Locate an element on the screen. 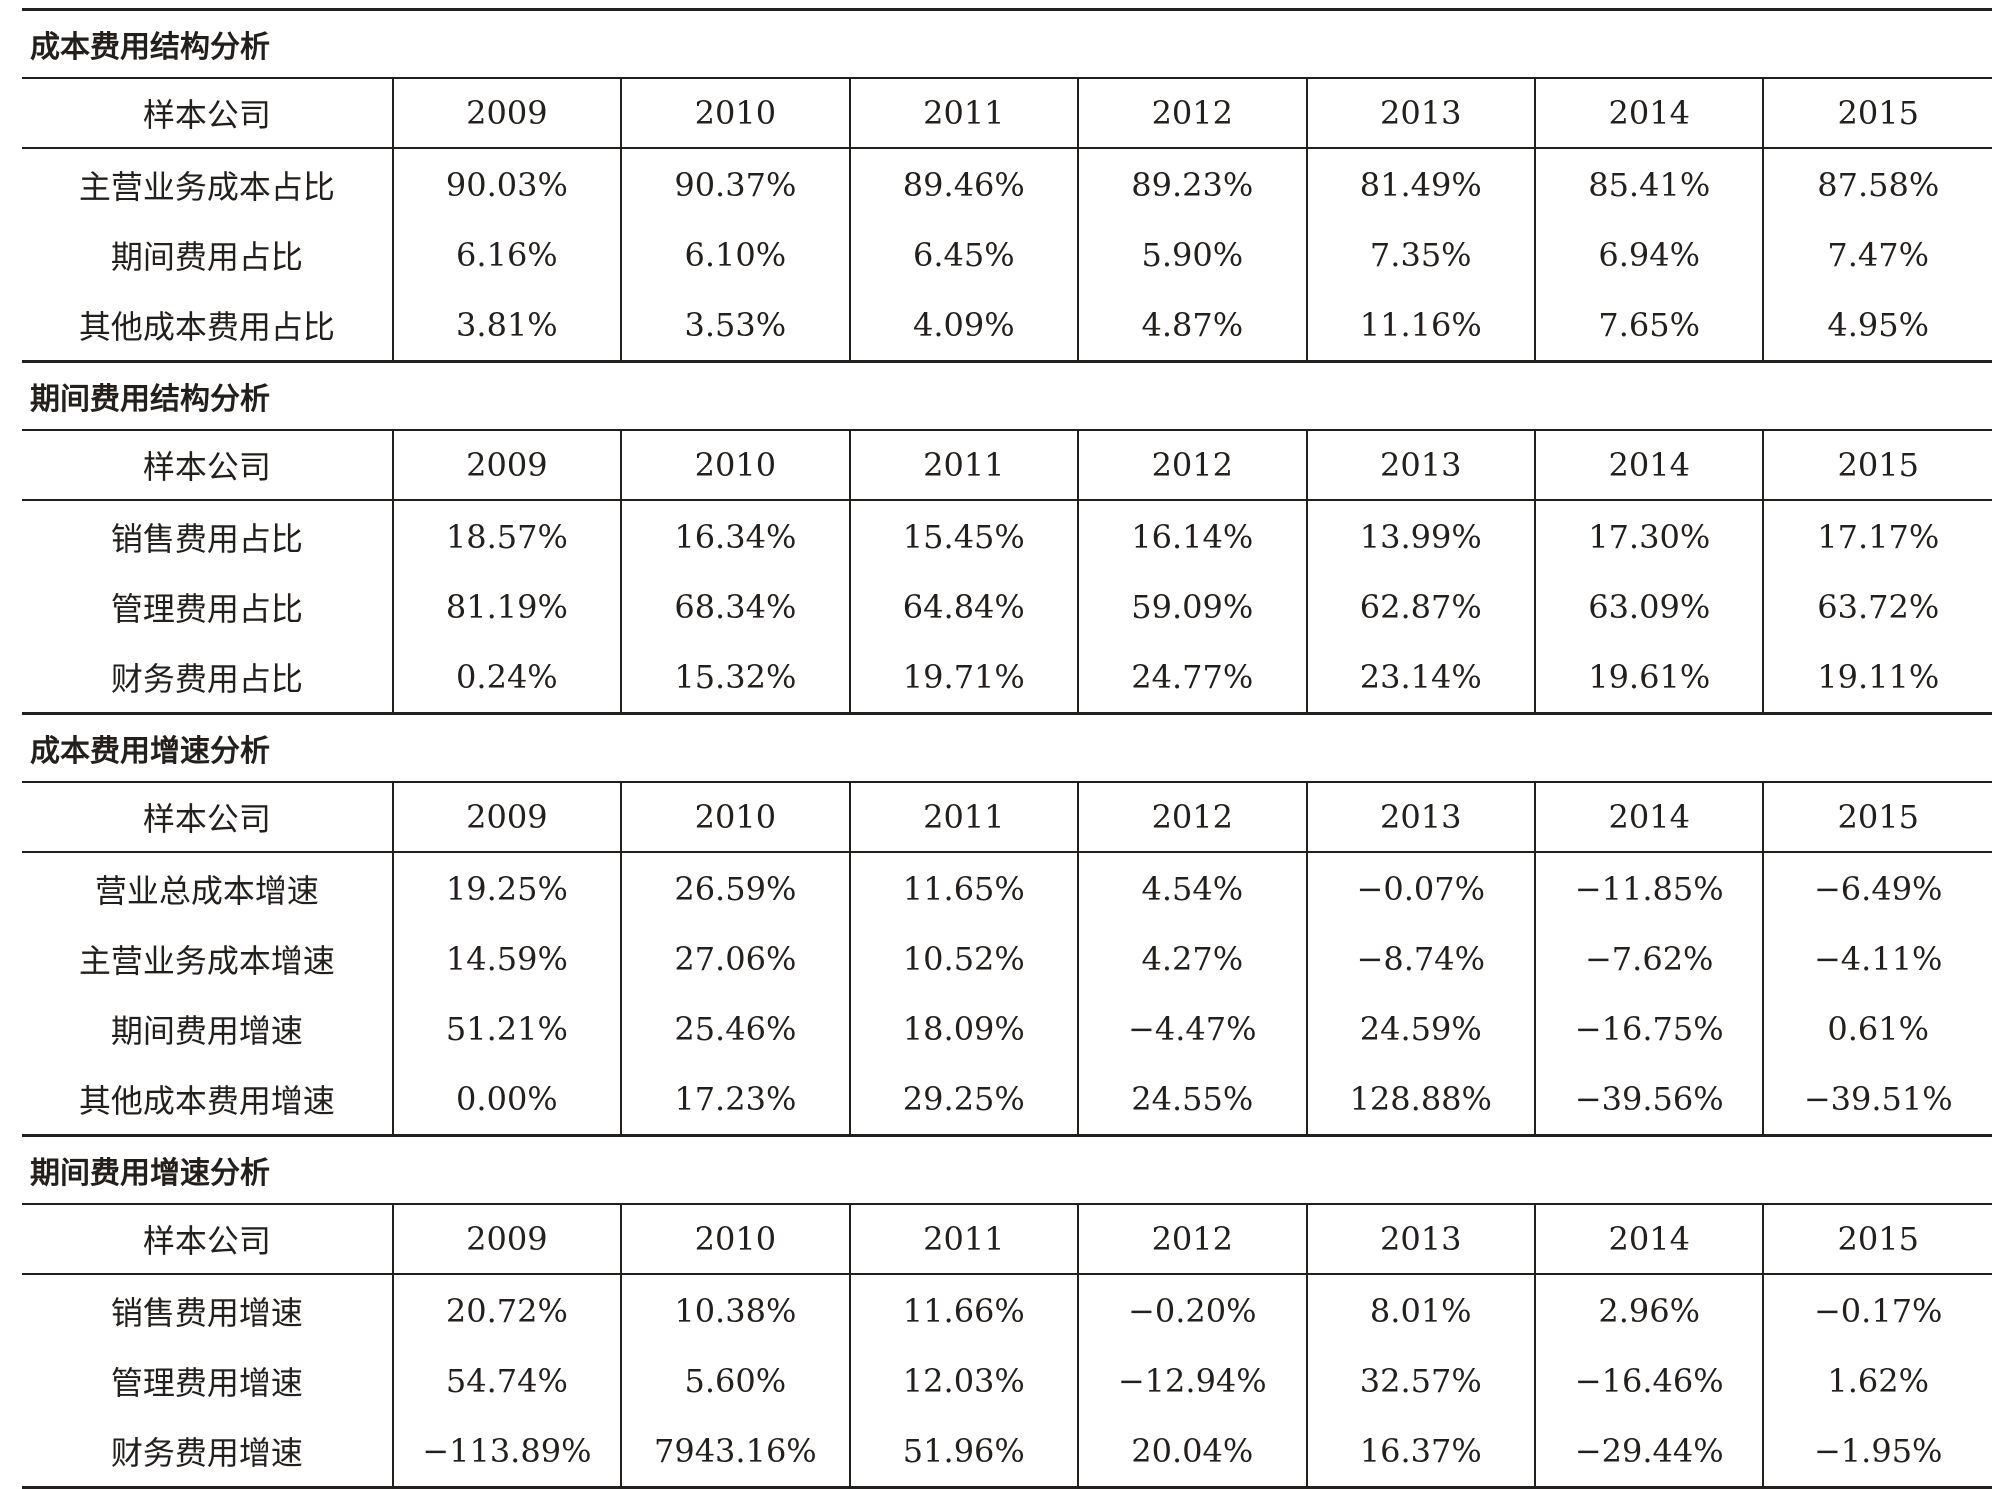 The width and height of the screenshot is (2005, 1489). value-cell: 6.10% is located at coordinates (735, 255).